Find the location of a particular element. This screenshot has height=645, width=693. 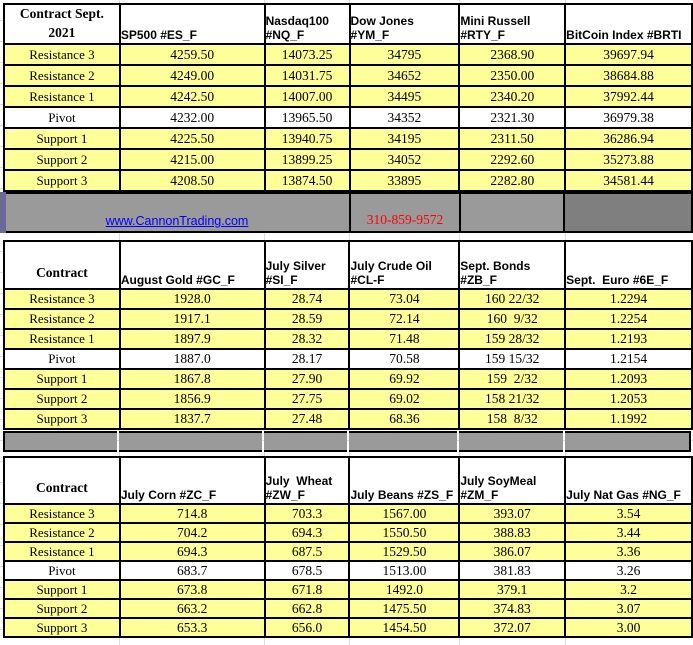

value-cell: 1856.9 is located at coordinates (192, 399).